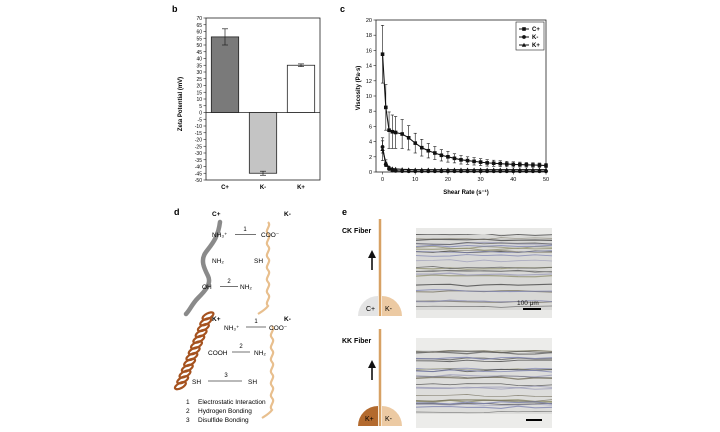 Image resolution: width=720 pixels, height=432 pixels. I want to click on ck-up-arrow-icon, so click(372, 254).